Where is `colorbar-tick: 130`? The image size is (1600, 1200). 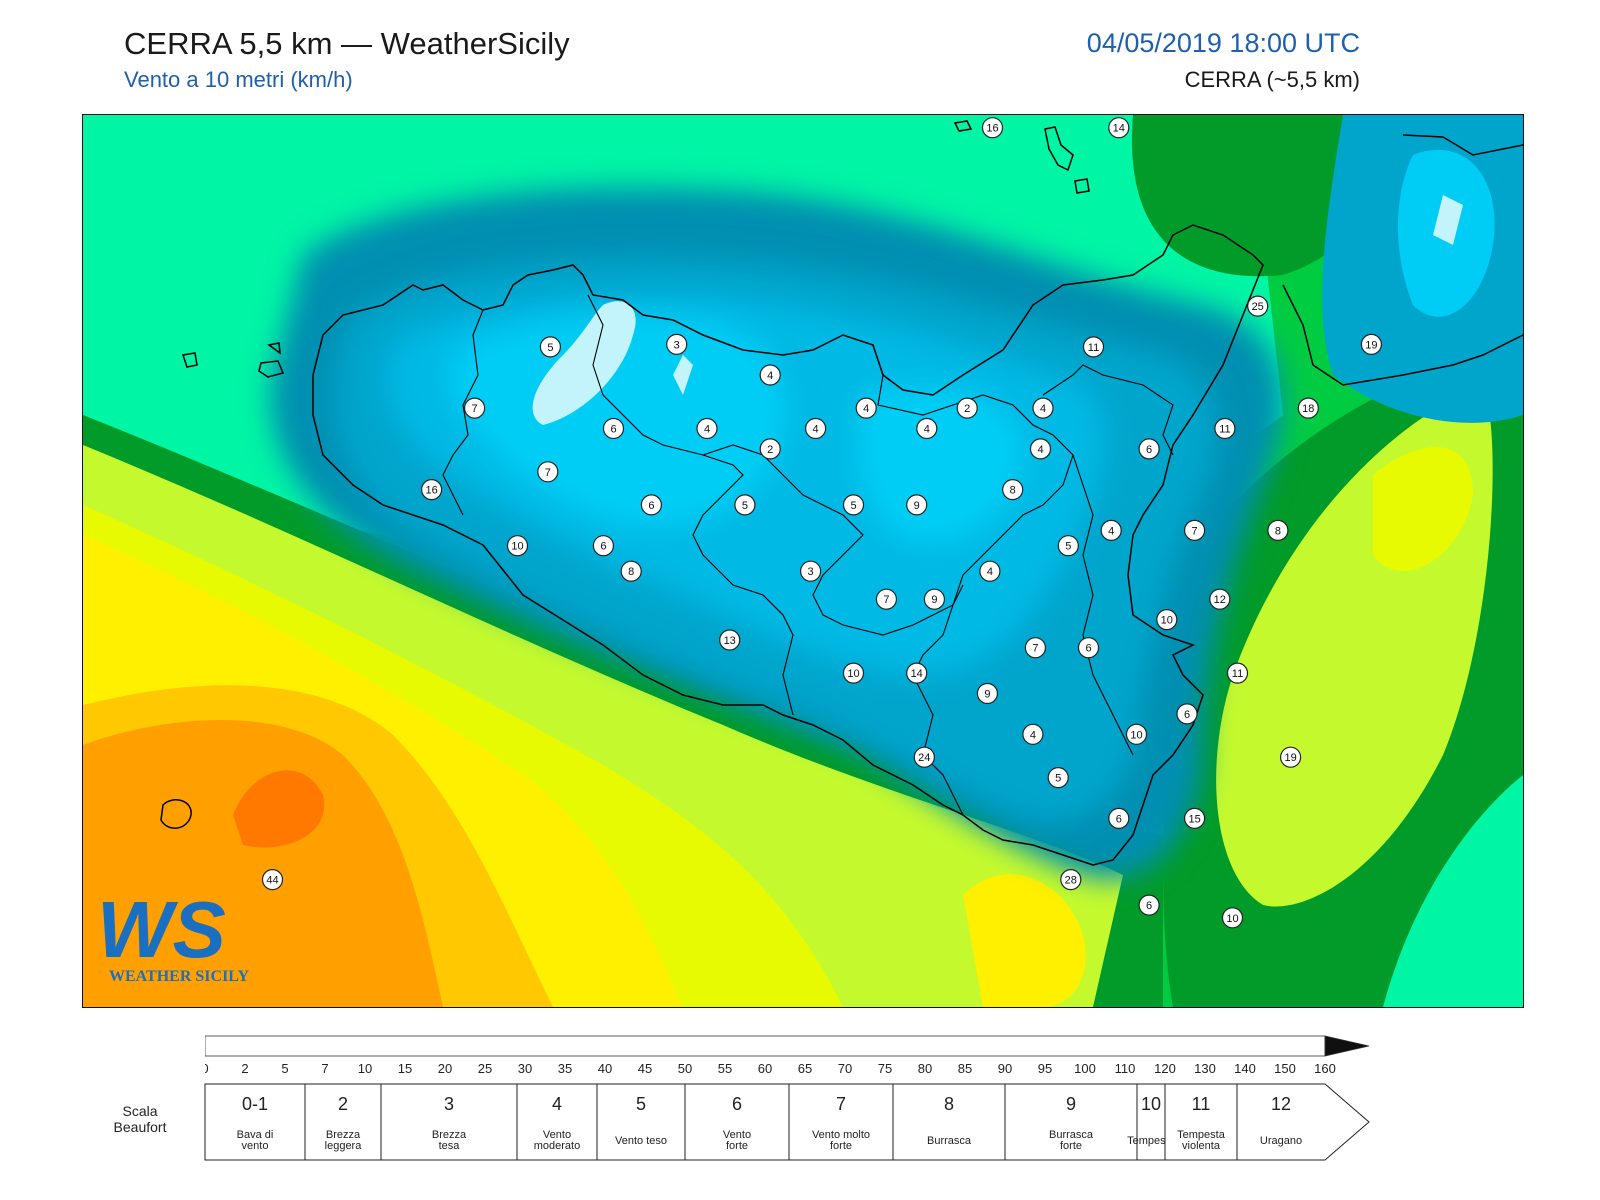 colorbar-tick: 130 is located at coordinates (1205, 1068).